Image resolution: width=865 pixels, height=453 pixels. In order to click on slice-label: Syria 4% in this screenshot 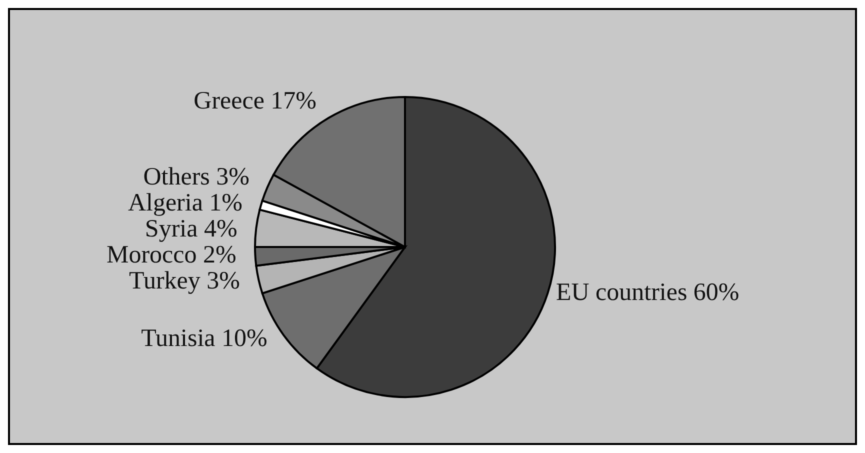, I will do `click(191, 228)`.